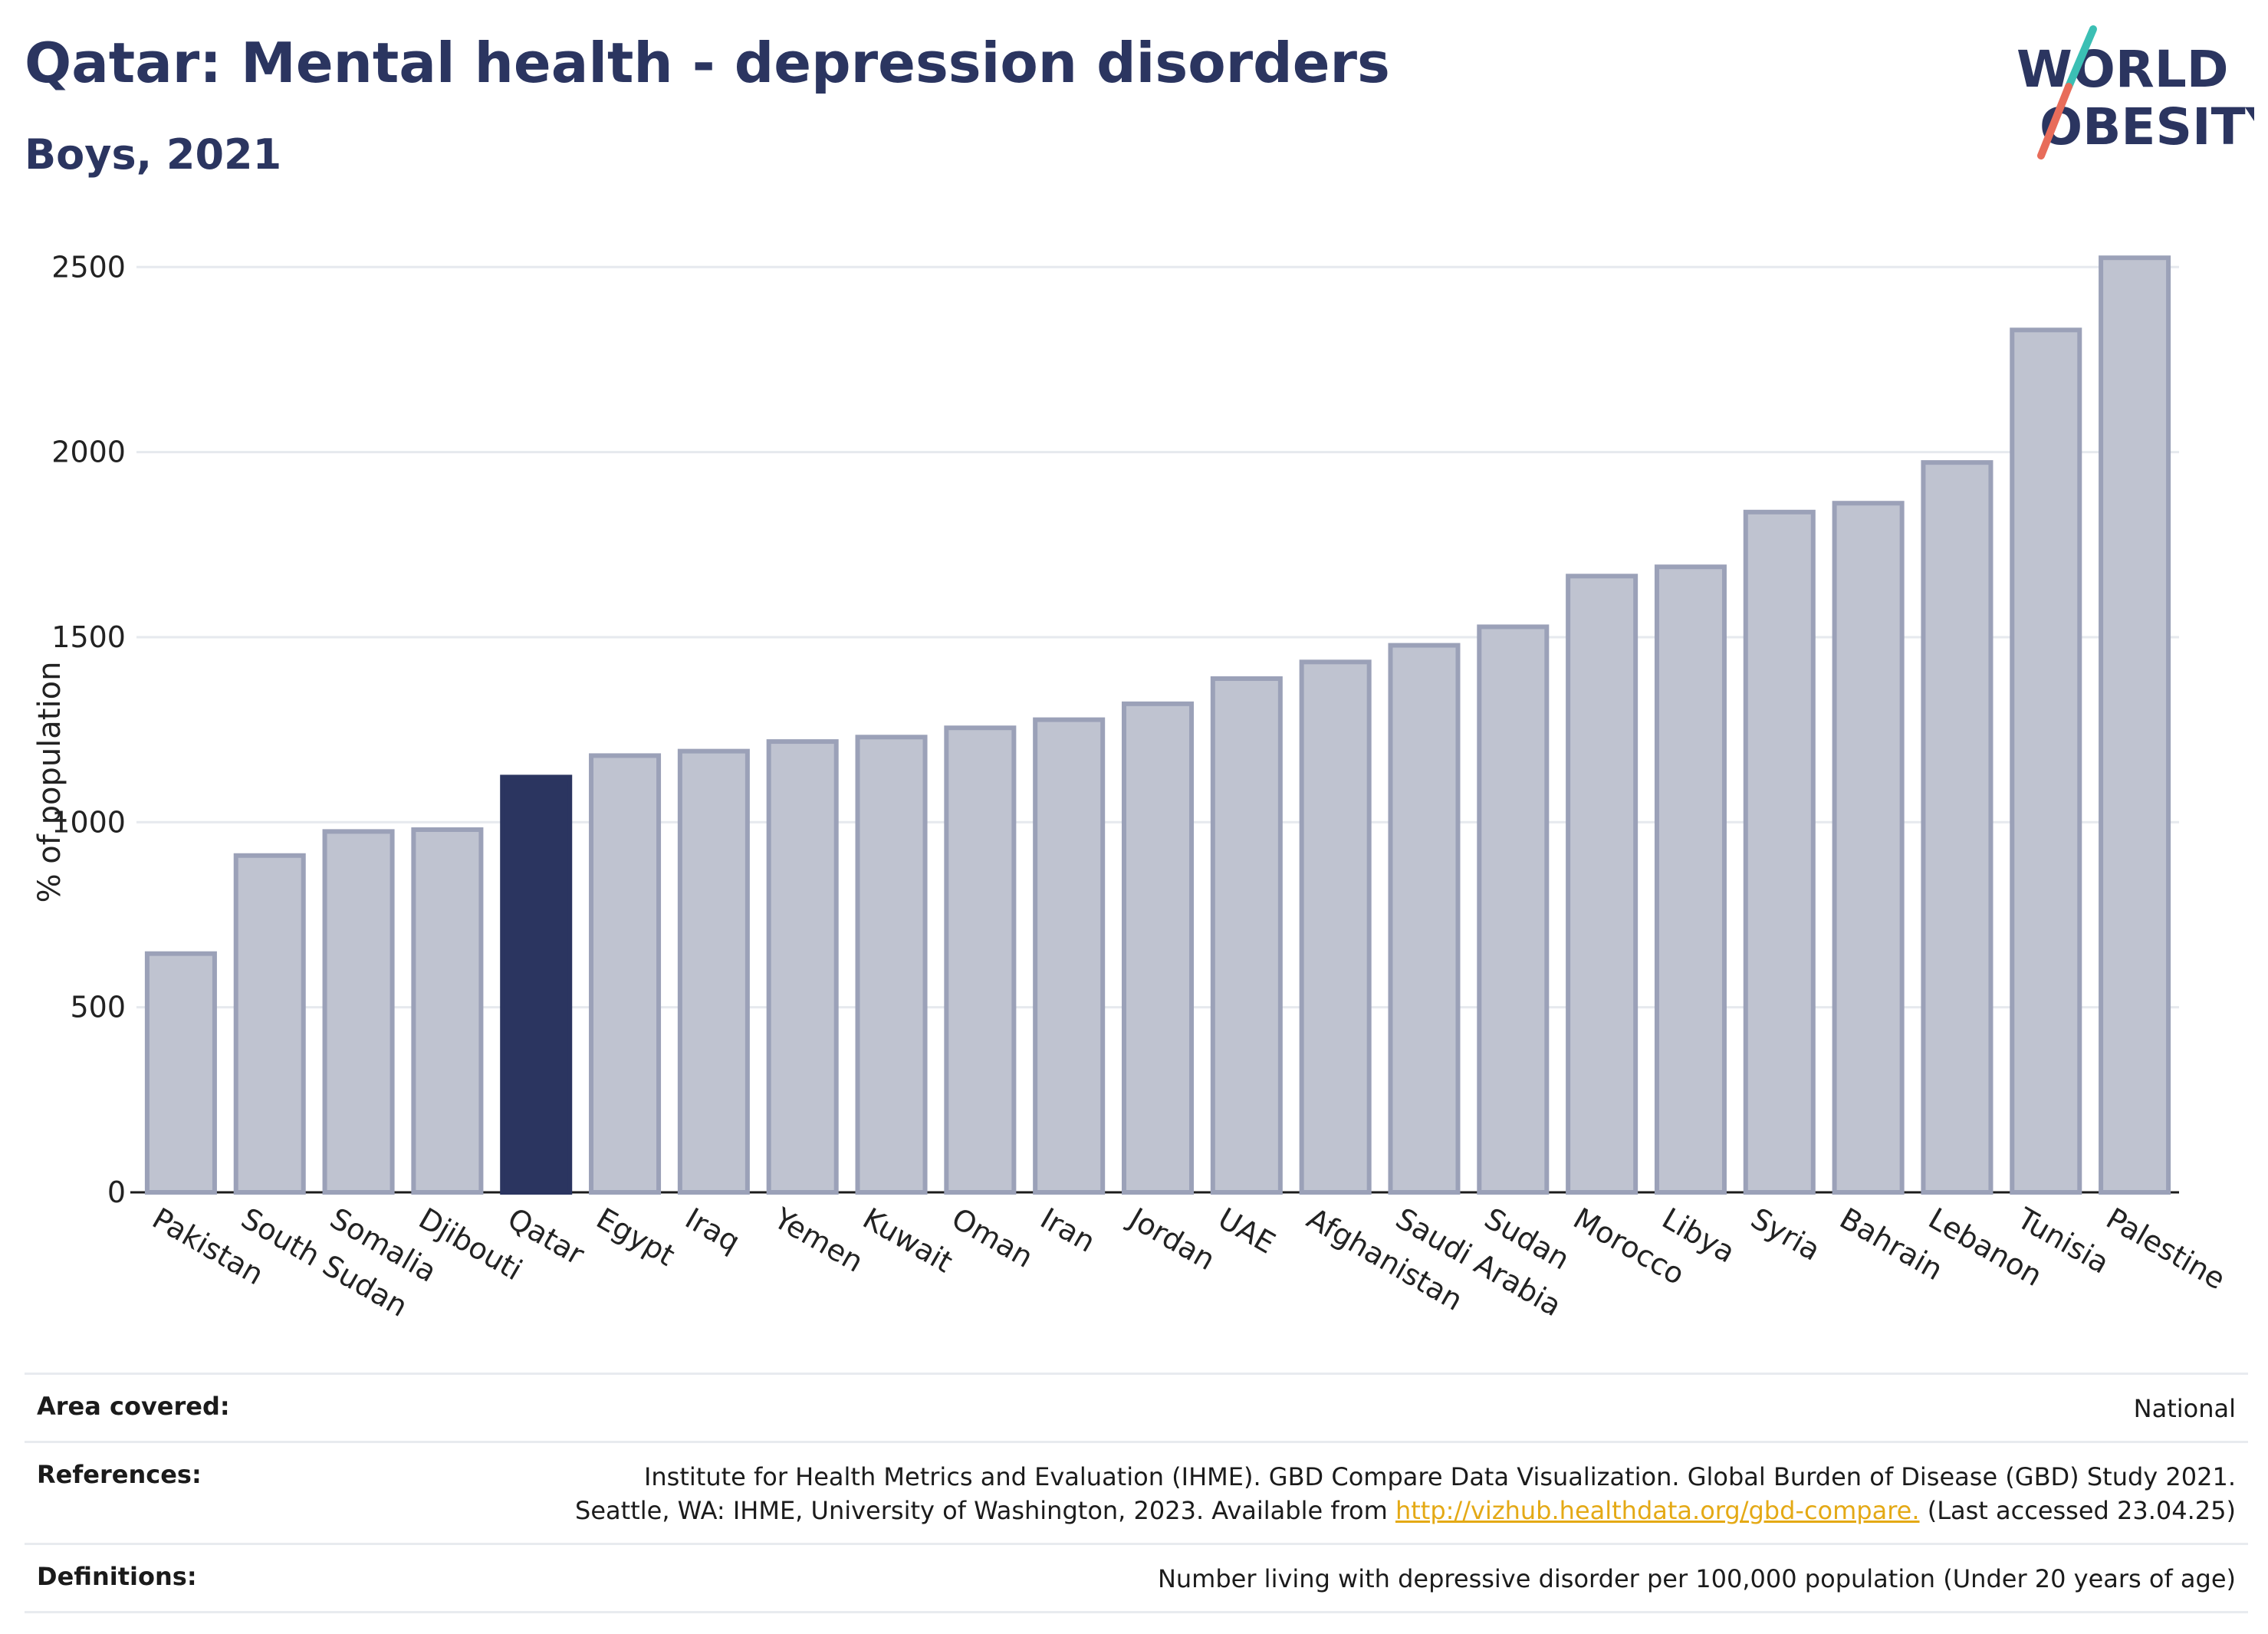  I want to click on bar-qatar, so click(536, 985).